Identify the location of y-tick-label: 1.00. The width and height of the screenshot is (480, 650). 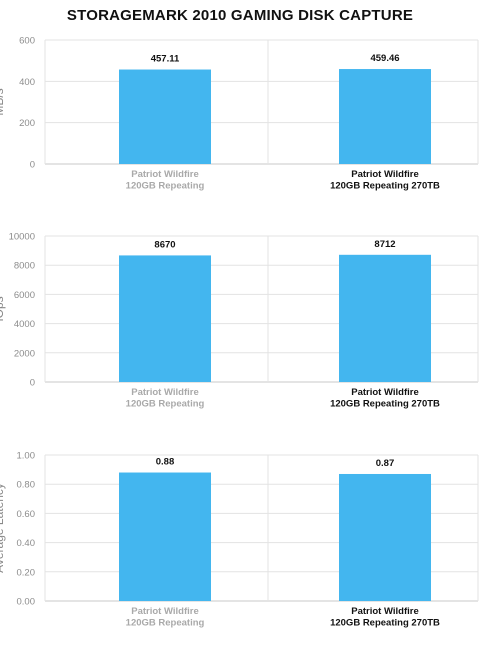
(26, 456).